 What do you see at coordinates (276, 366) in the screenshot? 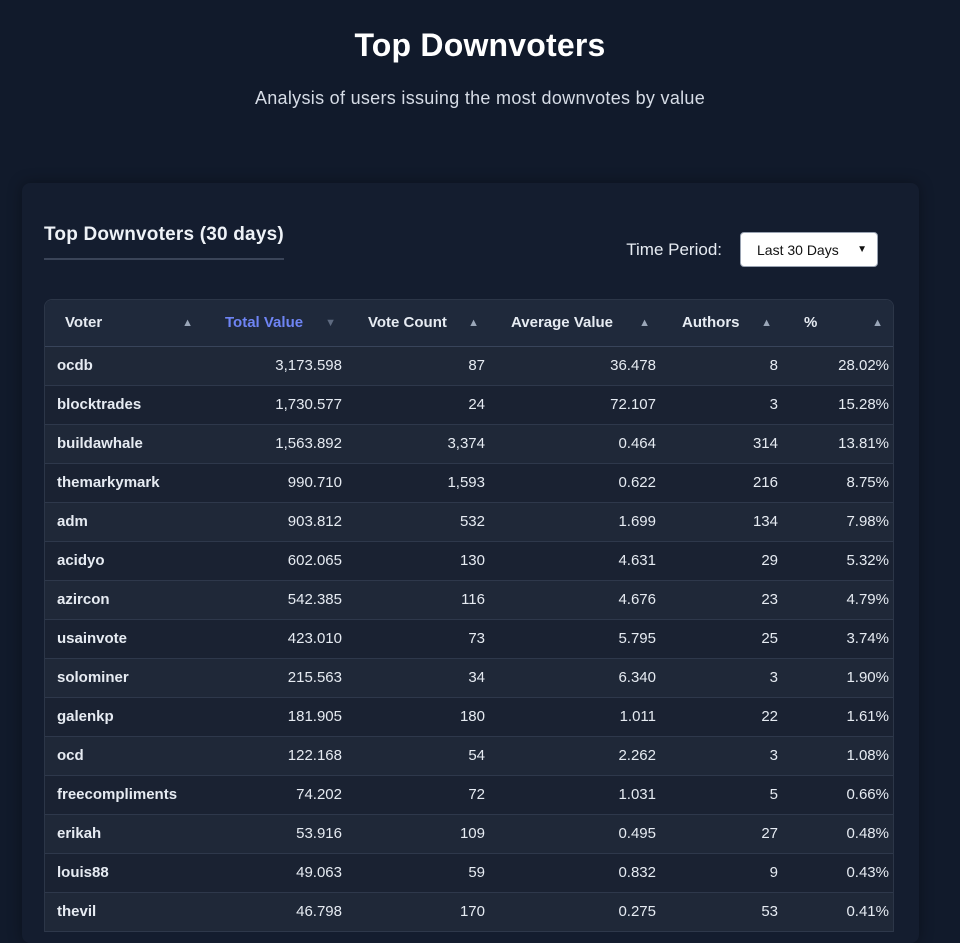
I see `cell-total-value: 3,173.598` at bounding box center [276, 366].